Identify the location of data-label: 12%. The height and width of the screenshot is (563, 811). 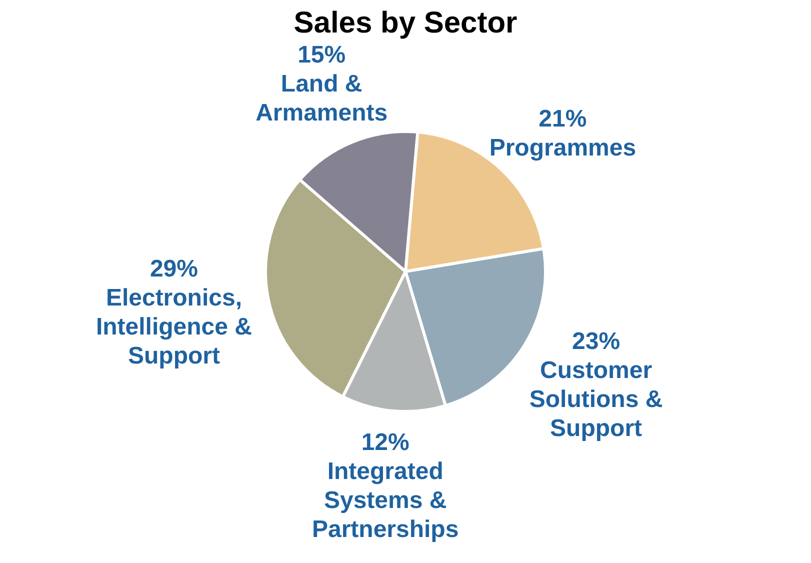
(385, 442).